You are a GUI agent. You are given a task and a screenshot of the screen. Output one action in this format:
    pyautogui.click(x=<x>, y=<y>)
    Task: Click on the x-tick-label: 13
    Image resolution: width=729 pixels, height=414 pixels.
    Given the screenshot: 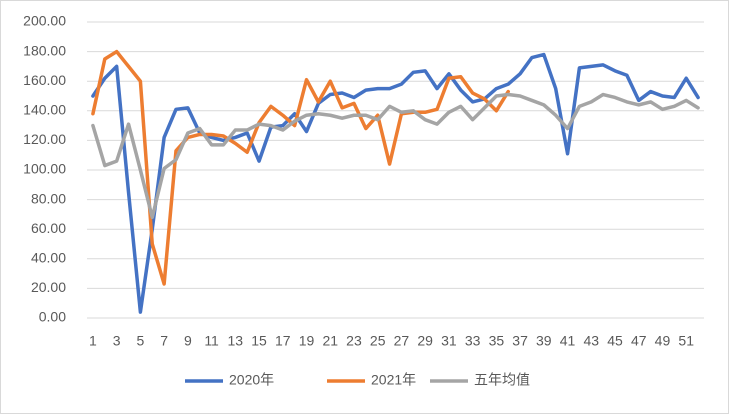 What is the action you would take?
    pyautogui.click(x=236, y=341)
    